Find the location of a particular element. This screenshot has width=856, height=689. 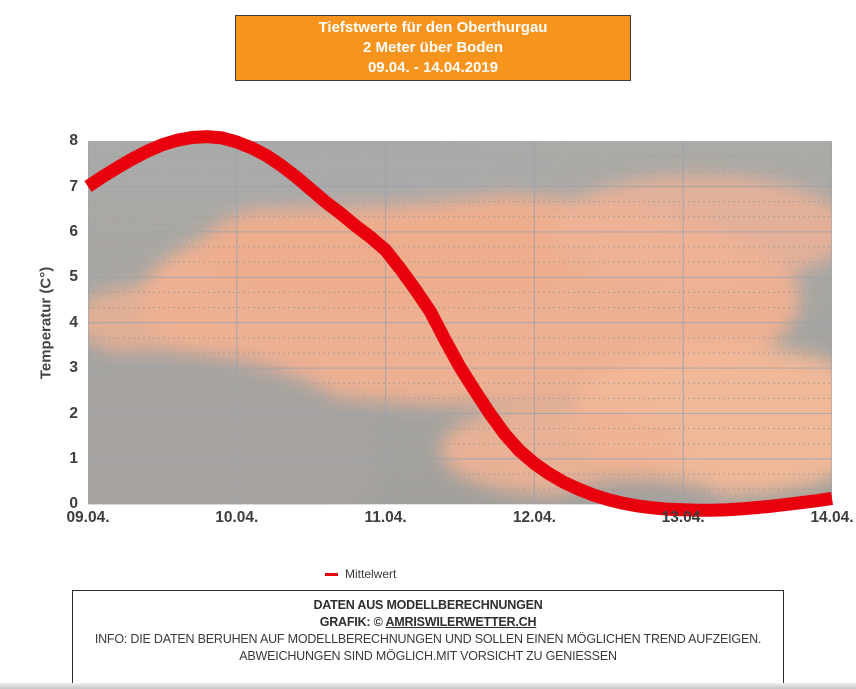

y-tick-label-2: 2 is located at coordinates (73, 413).